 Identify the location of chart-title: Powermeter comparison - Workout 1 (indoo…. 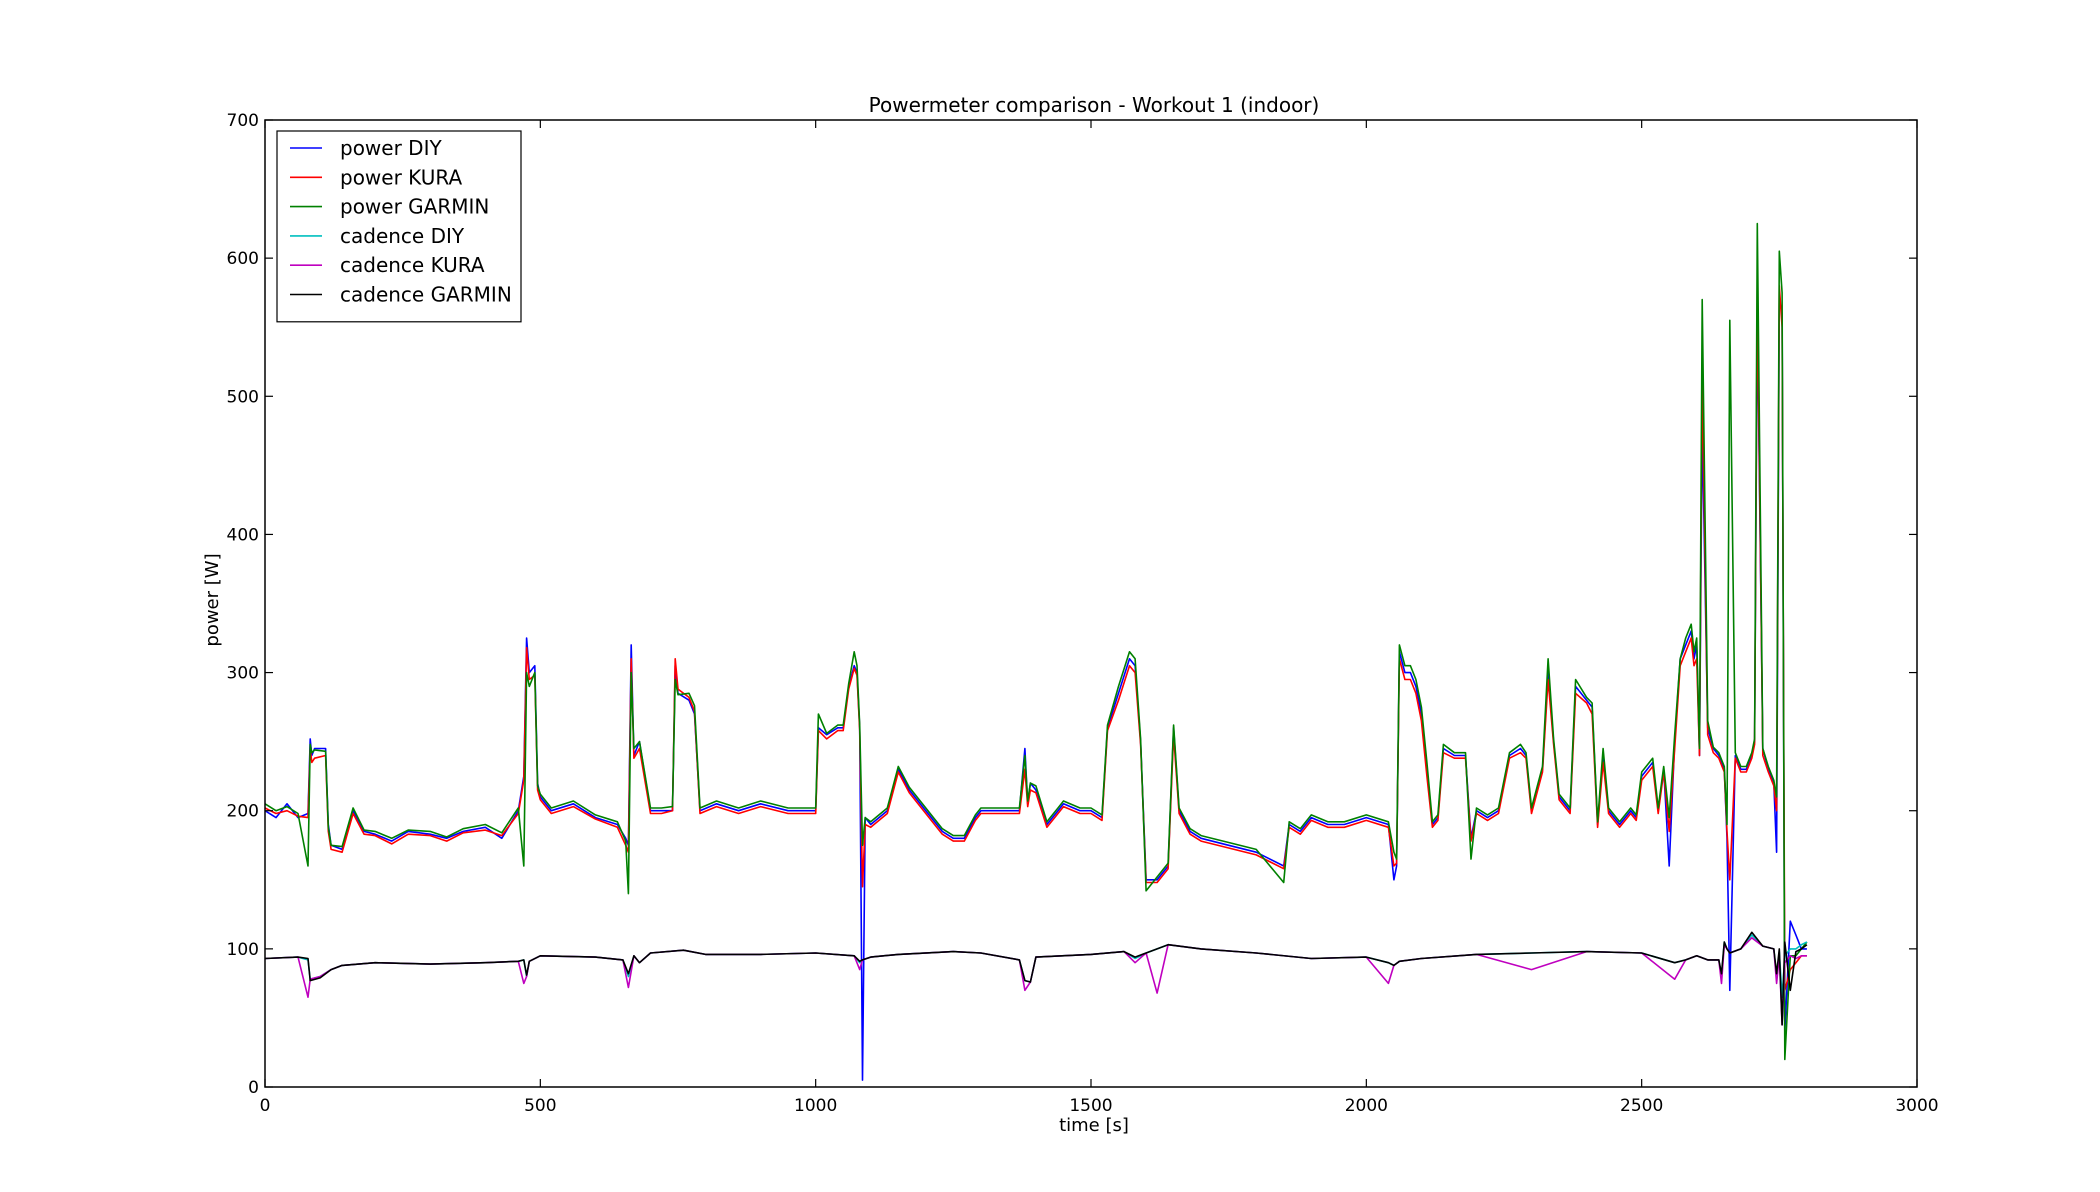
(1094, 105).